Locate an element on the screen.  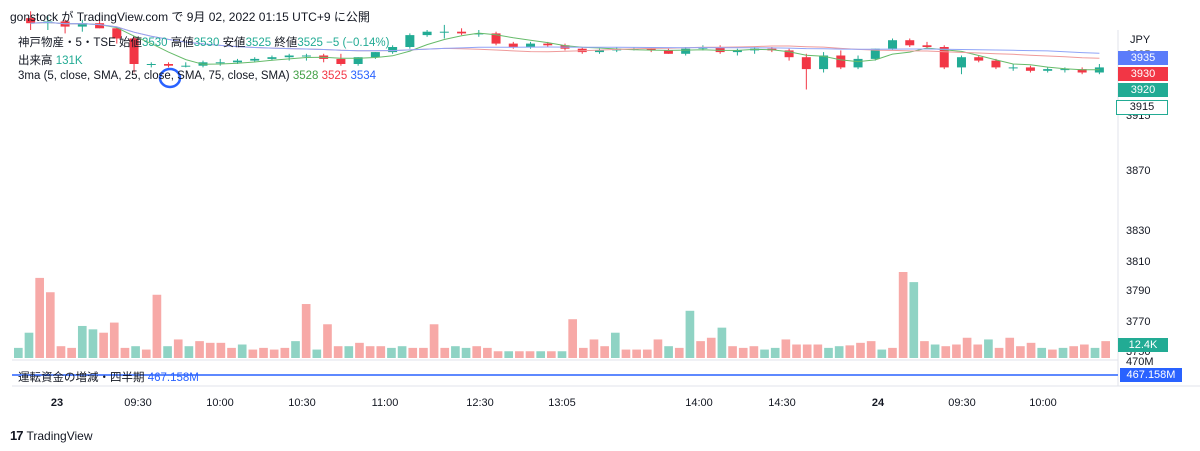
tradingview-logo: 17 TradingView is located at coordinates (51, 435).